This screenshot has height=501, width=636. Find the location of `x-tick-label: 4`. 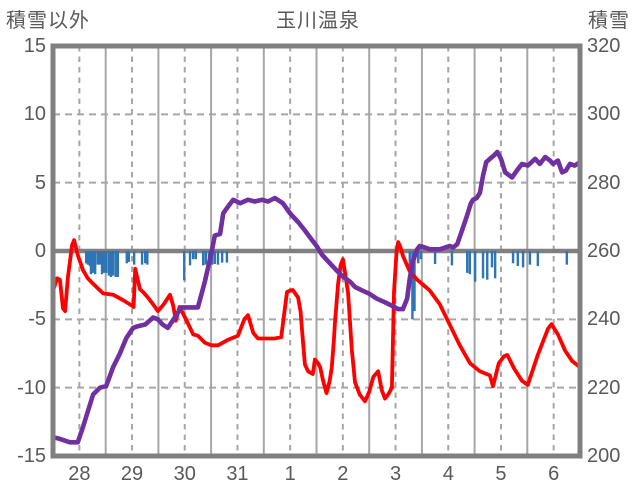

x-tick-label: 4 is located at coordinates (448, 474).